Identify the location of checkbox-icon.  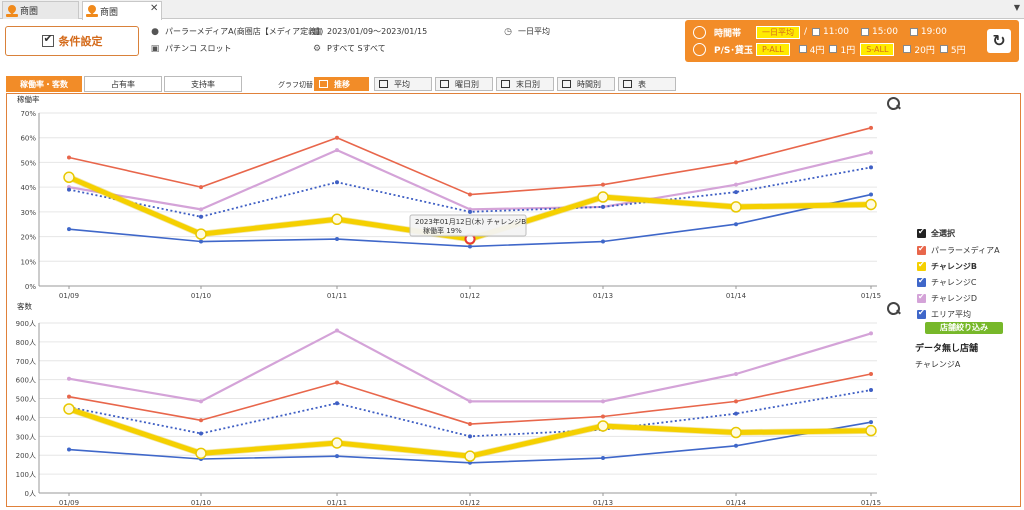
(47, 39).